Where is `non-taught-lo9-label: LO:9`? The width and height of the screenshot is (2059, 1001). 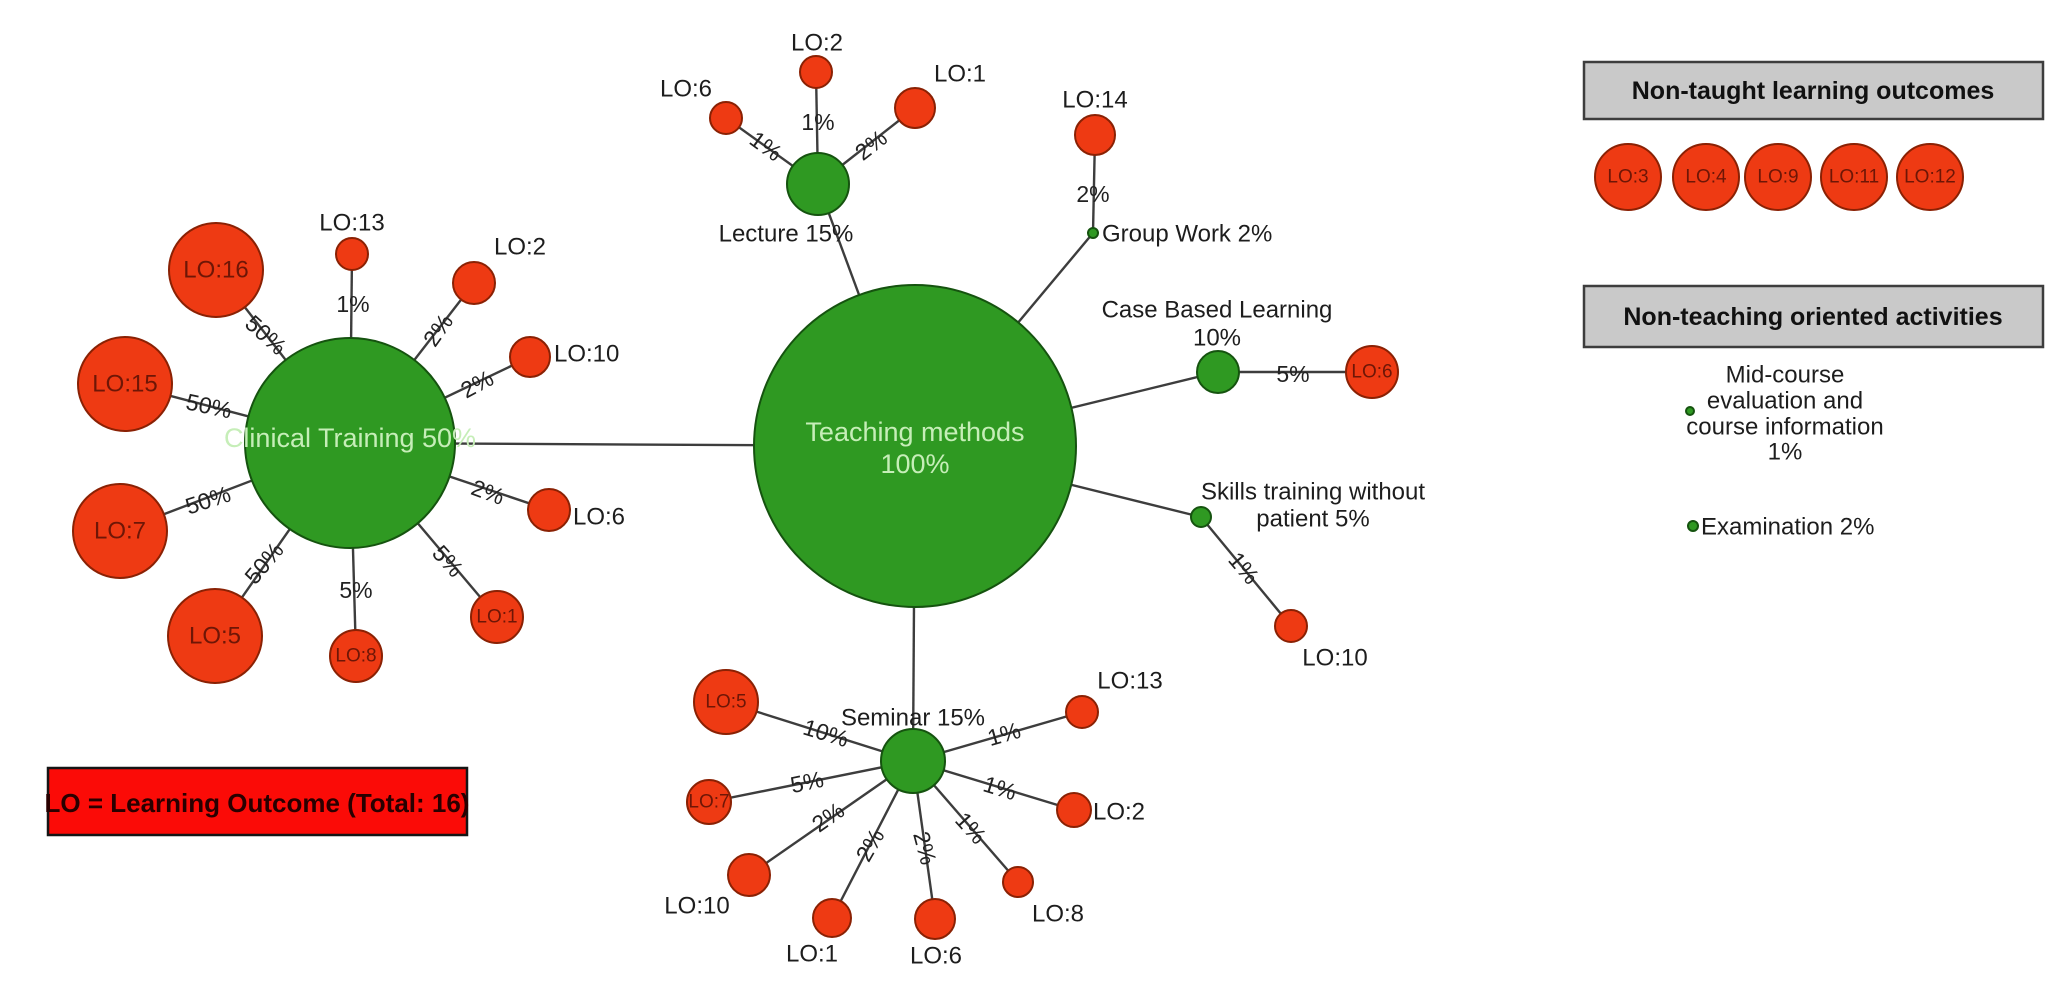
non-taught-lo9-label: LO:9 is located at coordinates (1777, 177).